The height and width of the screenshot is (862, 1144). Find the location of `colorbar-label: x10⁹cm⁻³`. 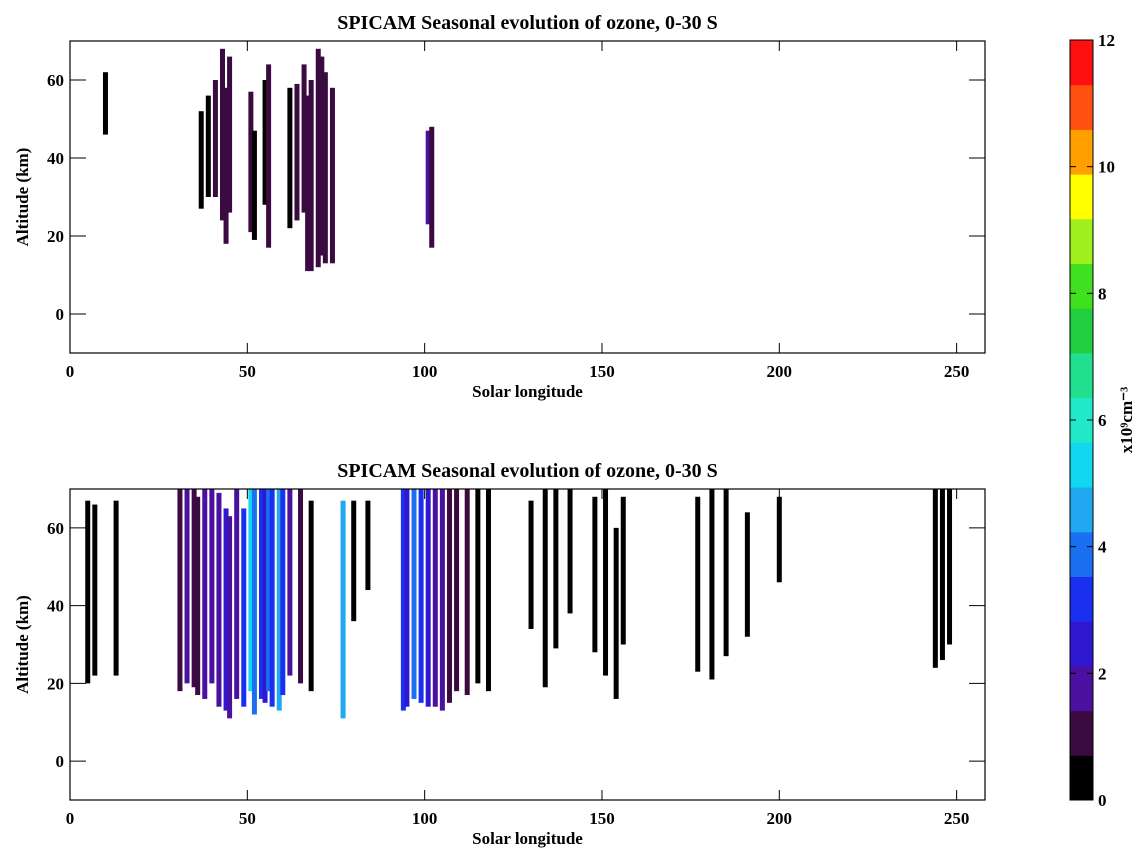

colorbar-label: x10⁹cm⁻³ is located at coordinates (1126, 420).